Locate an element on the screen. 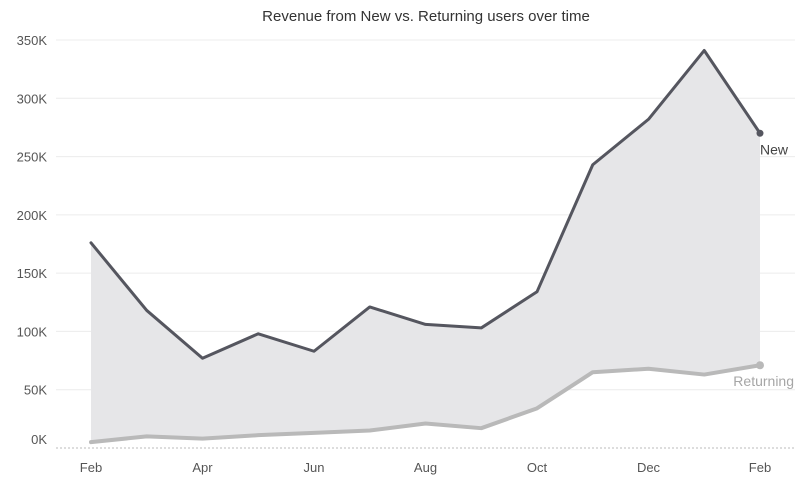 The image size is (800, 483). series-end-point-returning is located at coordinates (760, 365).